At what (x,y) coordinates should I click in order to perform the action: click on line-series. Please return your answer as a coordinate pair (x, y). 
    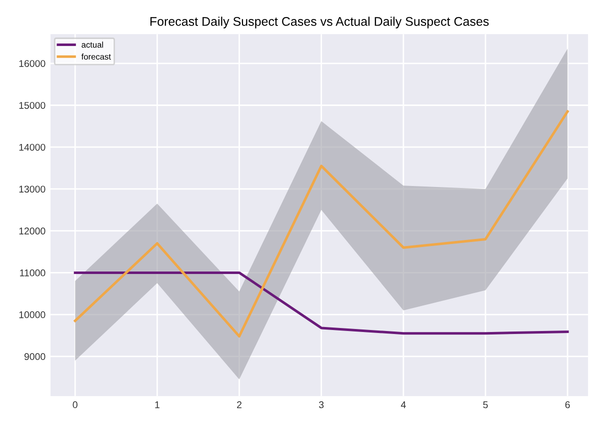
    Looking at the image, I should click on (321, 303).